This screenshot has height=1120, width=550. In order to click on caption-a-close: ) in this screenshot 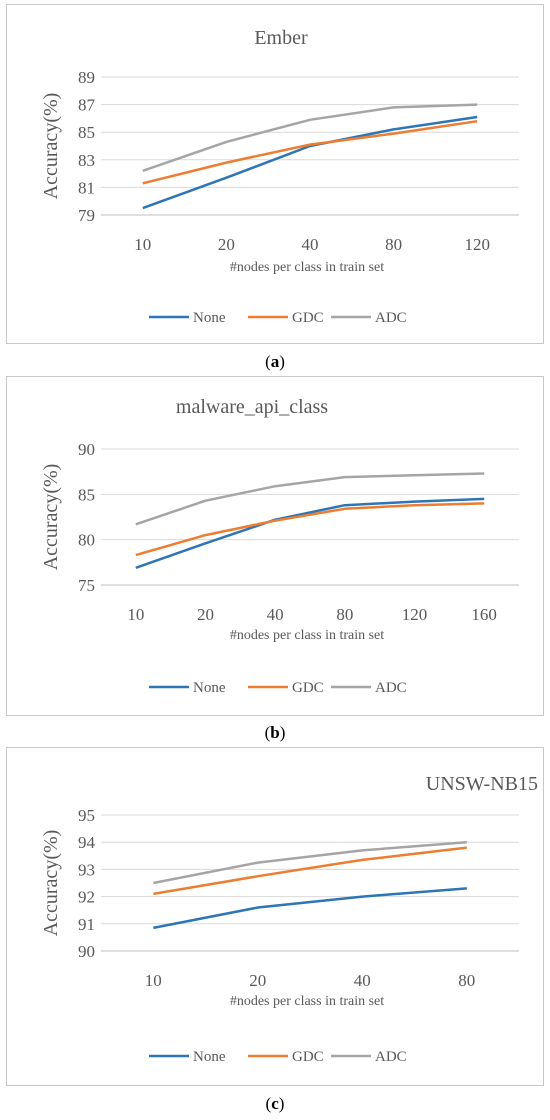, I will do `click(282, 361)`.